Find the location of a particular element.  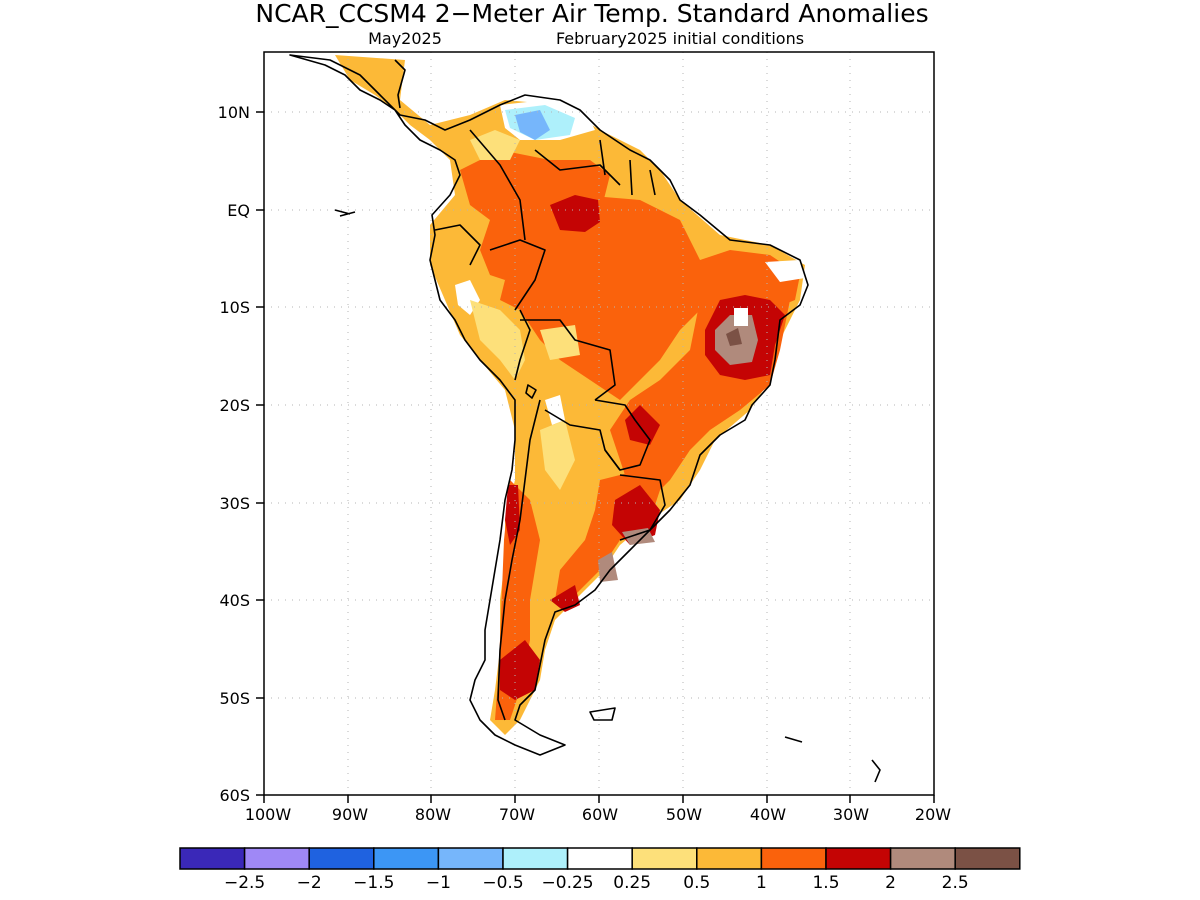

coastline-central-america is located at coordinates (400, 84).